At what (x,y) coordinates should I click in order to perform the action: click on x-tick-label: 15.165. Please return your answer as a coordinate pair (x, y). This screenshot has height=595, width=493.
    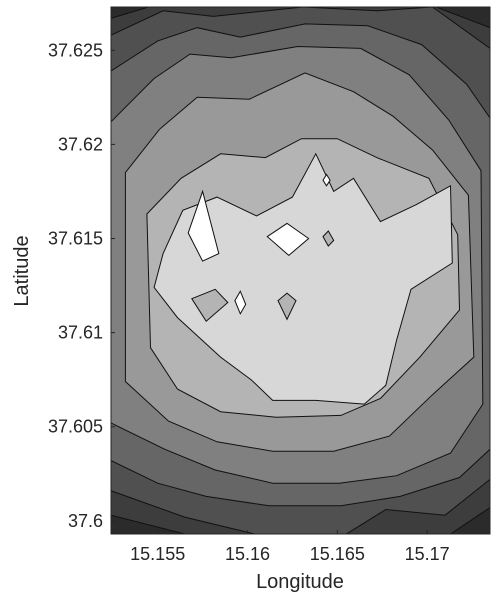
    Looking at the image, I should click on (337, 554).